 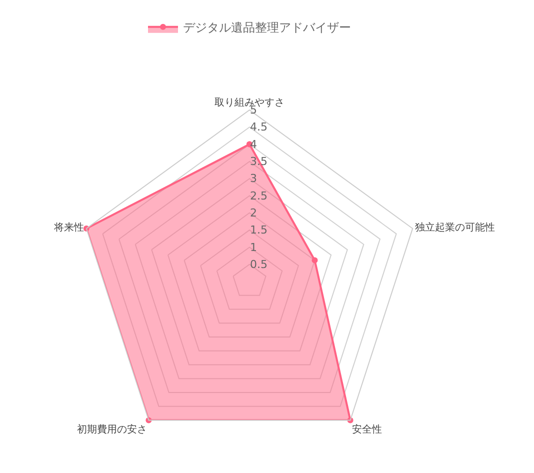 I want to click on spoke-label: 独立起業の可能性, so click(x=454, y=227).